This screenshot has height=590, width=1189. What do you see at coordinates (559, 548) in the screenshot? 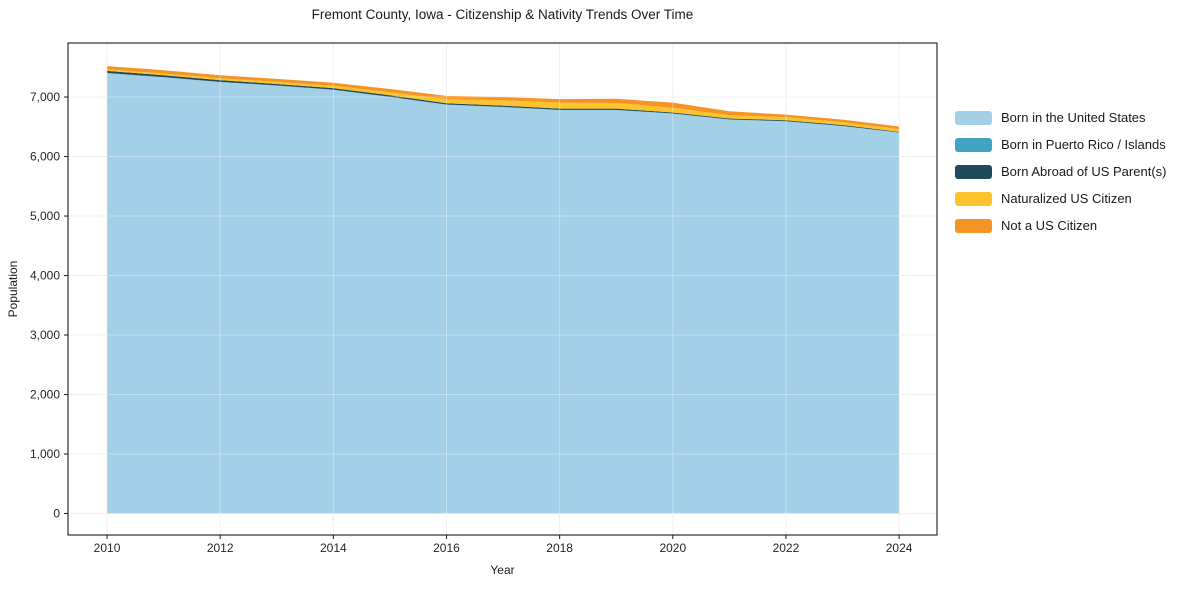
I see `x-tick-label: 2018` at bounding box center [559, 548].